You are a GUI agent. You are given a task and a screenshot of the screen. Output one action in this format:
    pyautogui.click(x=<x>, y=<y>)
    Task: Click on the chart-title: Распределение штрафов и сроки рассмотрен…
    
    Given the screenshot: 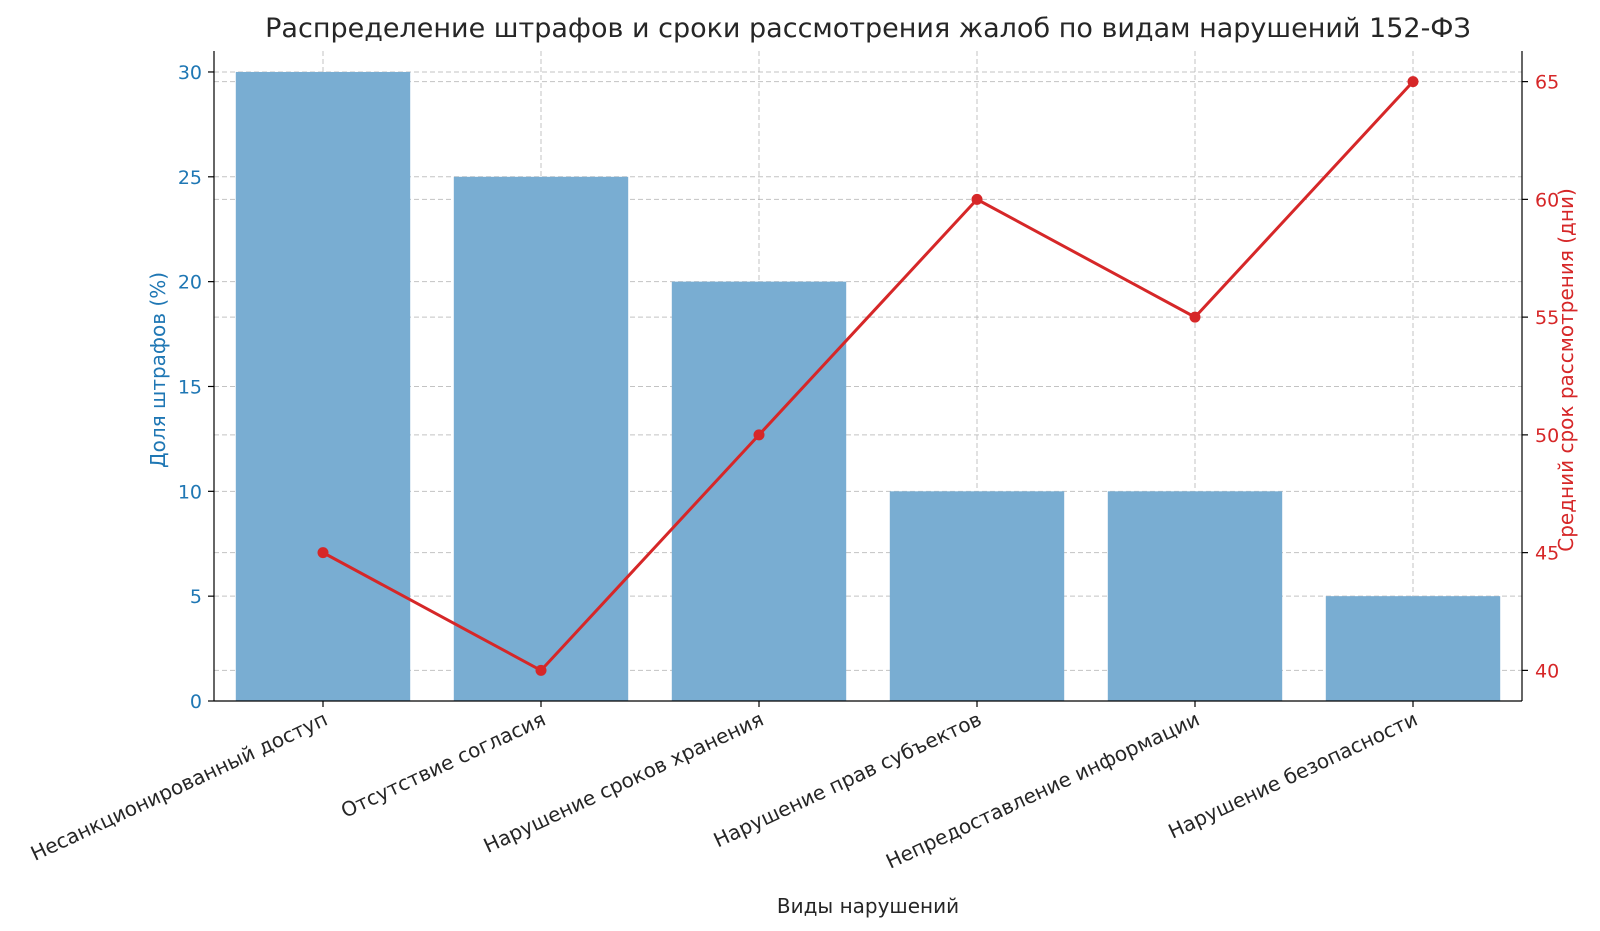 What is the action you would take?
    pyautogui.click(x=868, y=28)
    